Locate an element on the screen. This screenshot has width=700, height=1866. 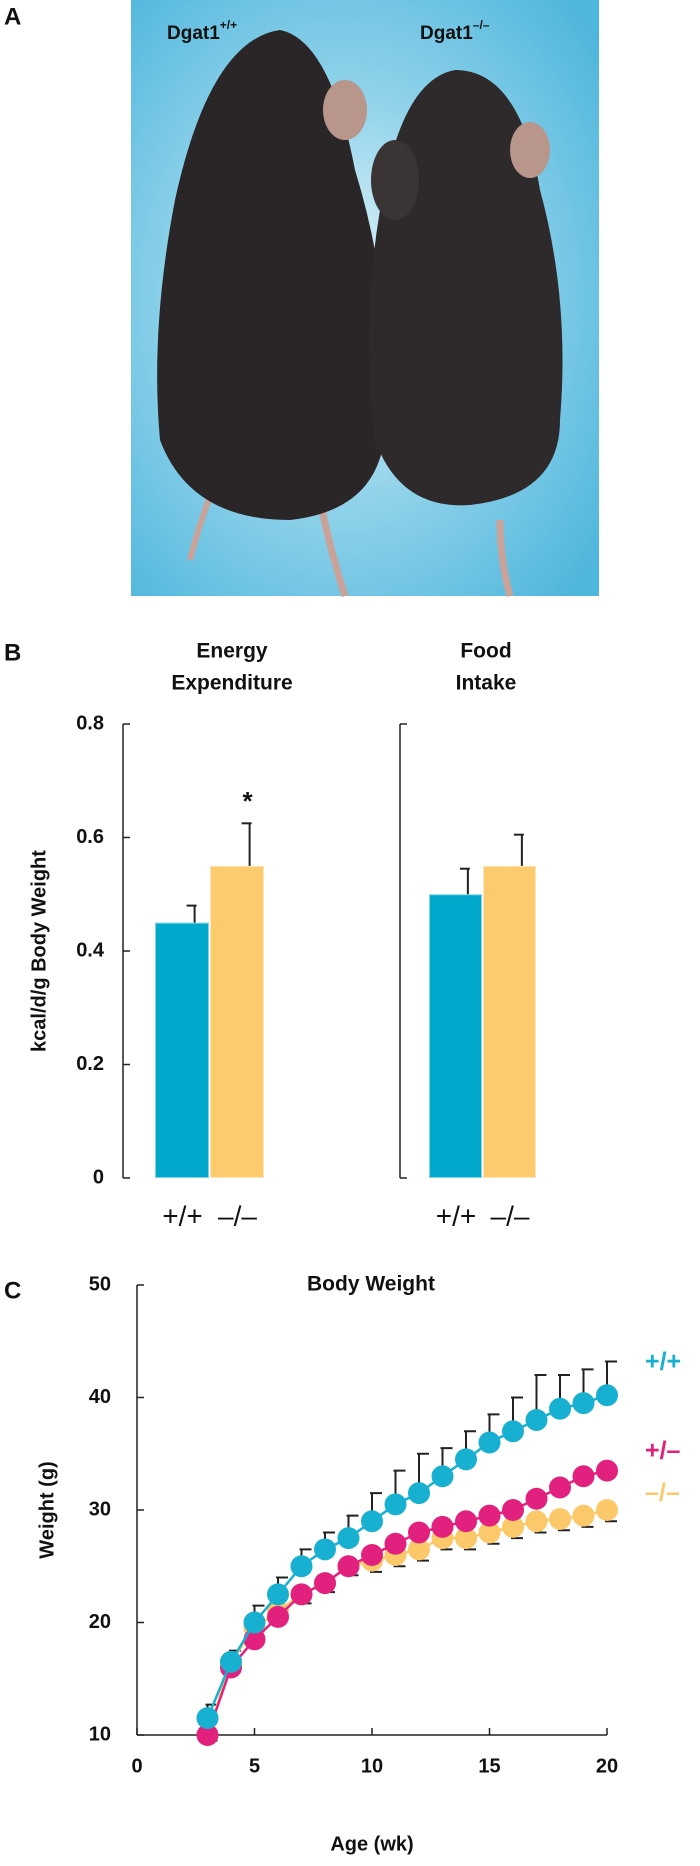
chart-title: Food is located at coordinates (485, 651).